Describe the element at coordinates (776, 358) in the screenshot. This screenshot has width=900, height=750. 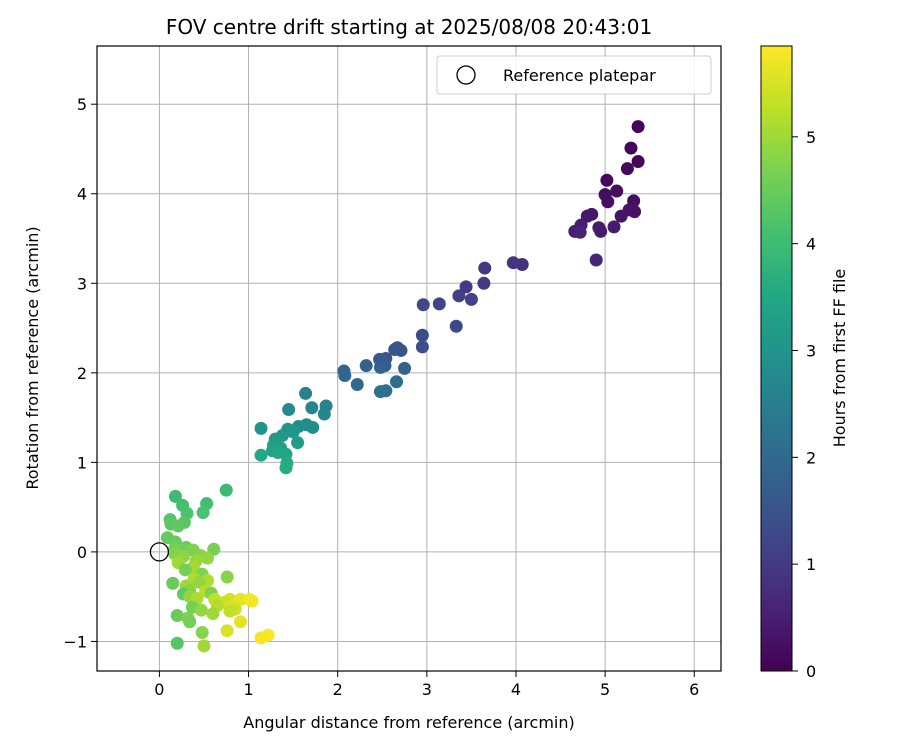
I see `colorbar-gradient` at that location.